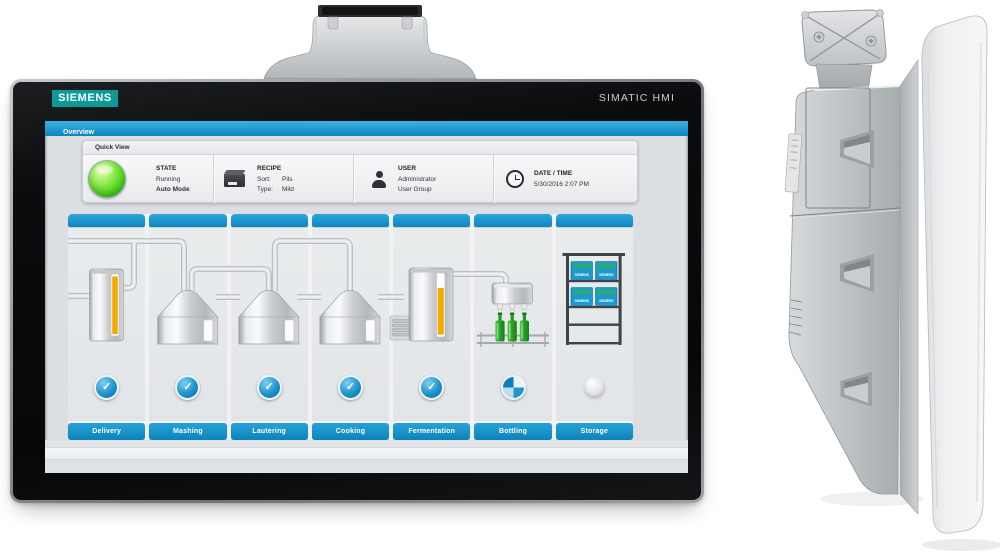 The width and height of the screenshot is (1000, 556). Describe the element at coordinates (636, 98) in the screenshot. I see `product-label: SIMATIC HMI` at that location.